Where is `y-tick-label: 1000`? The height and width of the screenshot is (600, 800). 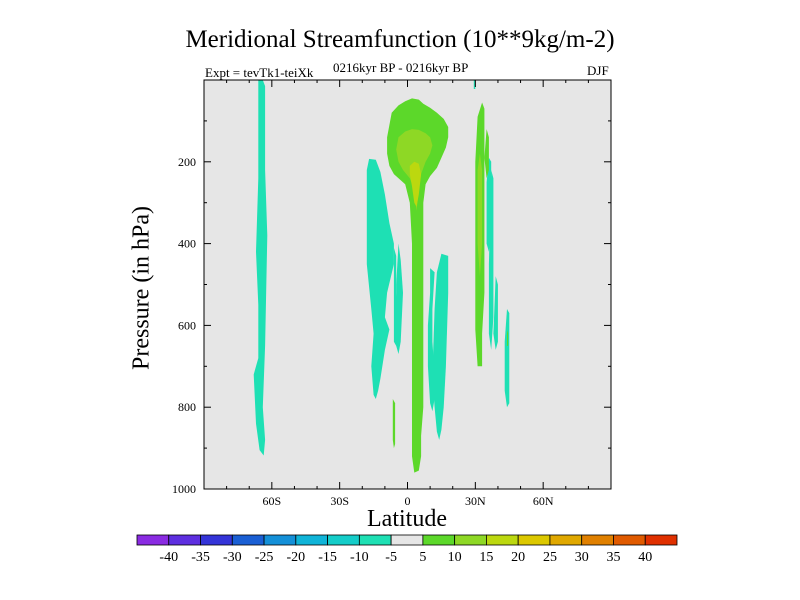 y-tick-label: 1000 is located at coordinates (184, 489).